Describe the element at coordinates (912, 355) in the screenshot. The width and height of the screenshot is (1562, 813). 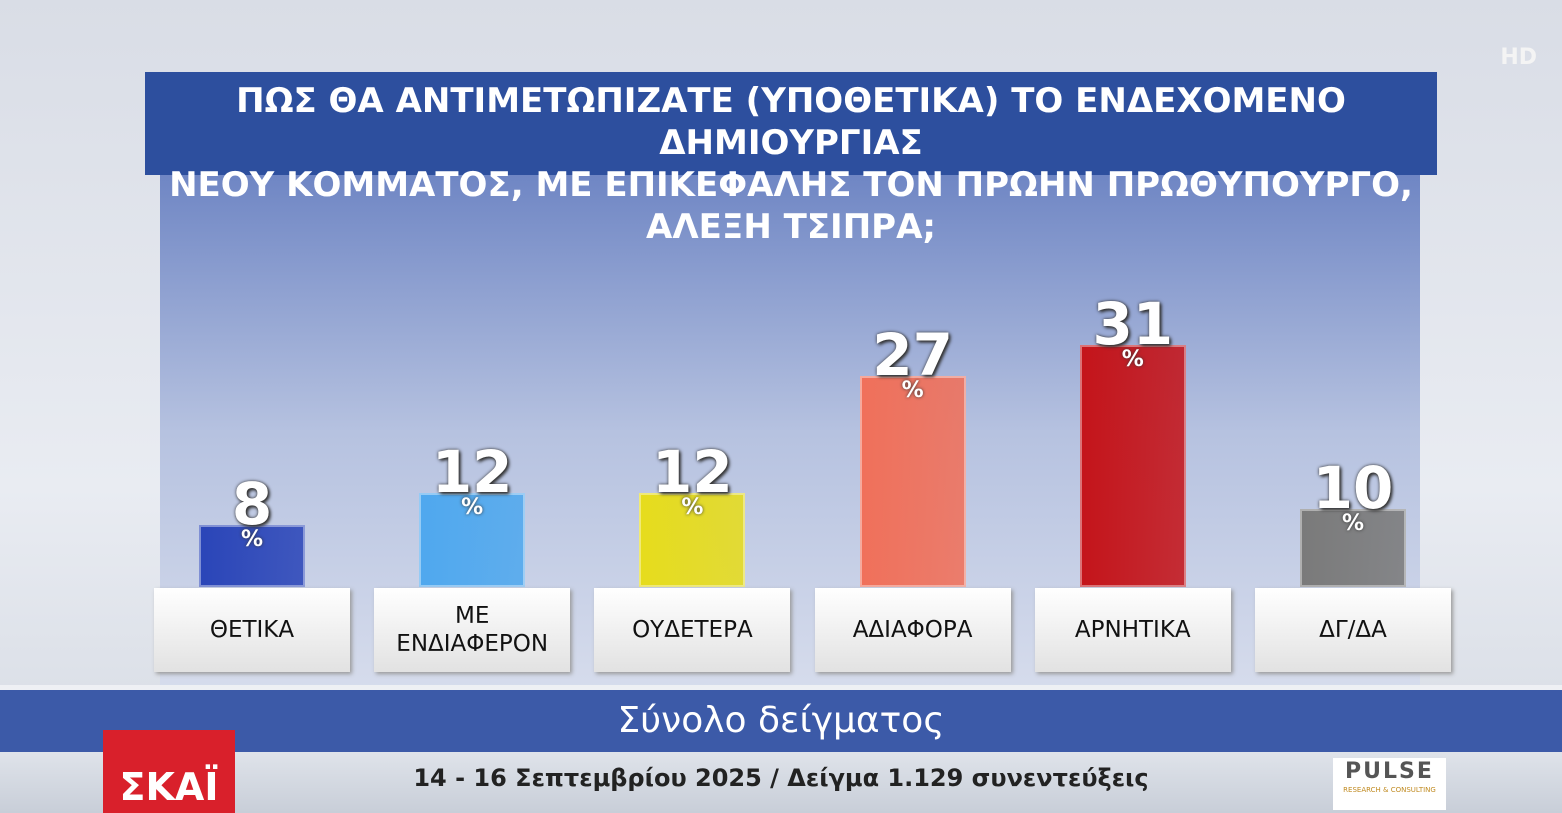
I see `value-label: 27` at that location.